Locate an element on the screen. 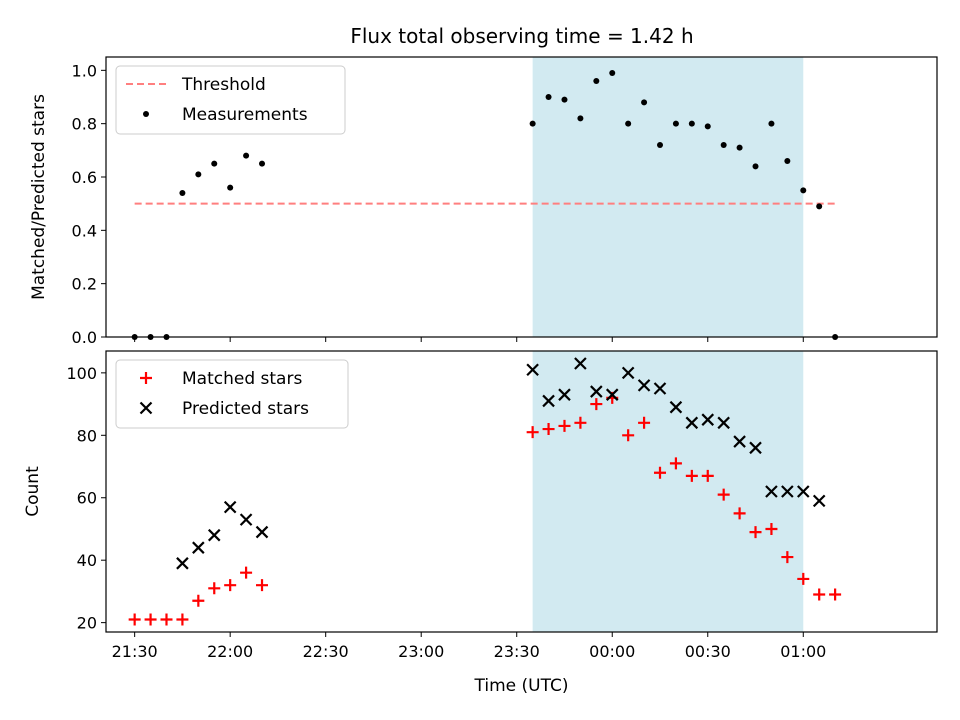 The image size is (960, 720). legend-label: Measurements is located at coordinates (245, 115).